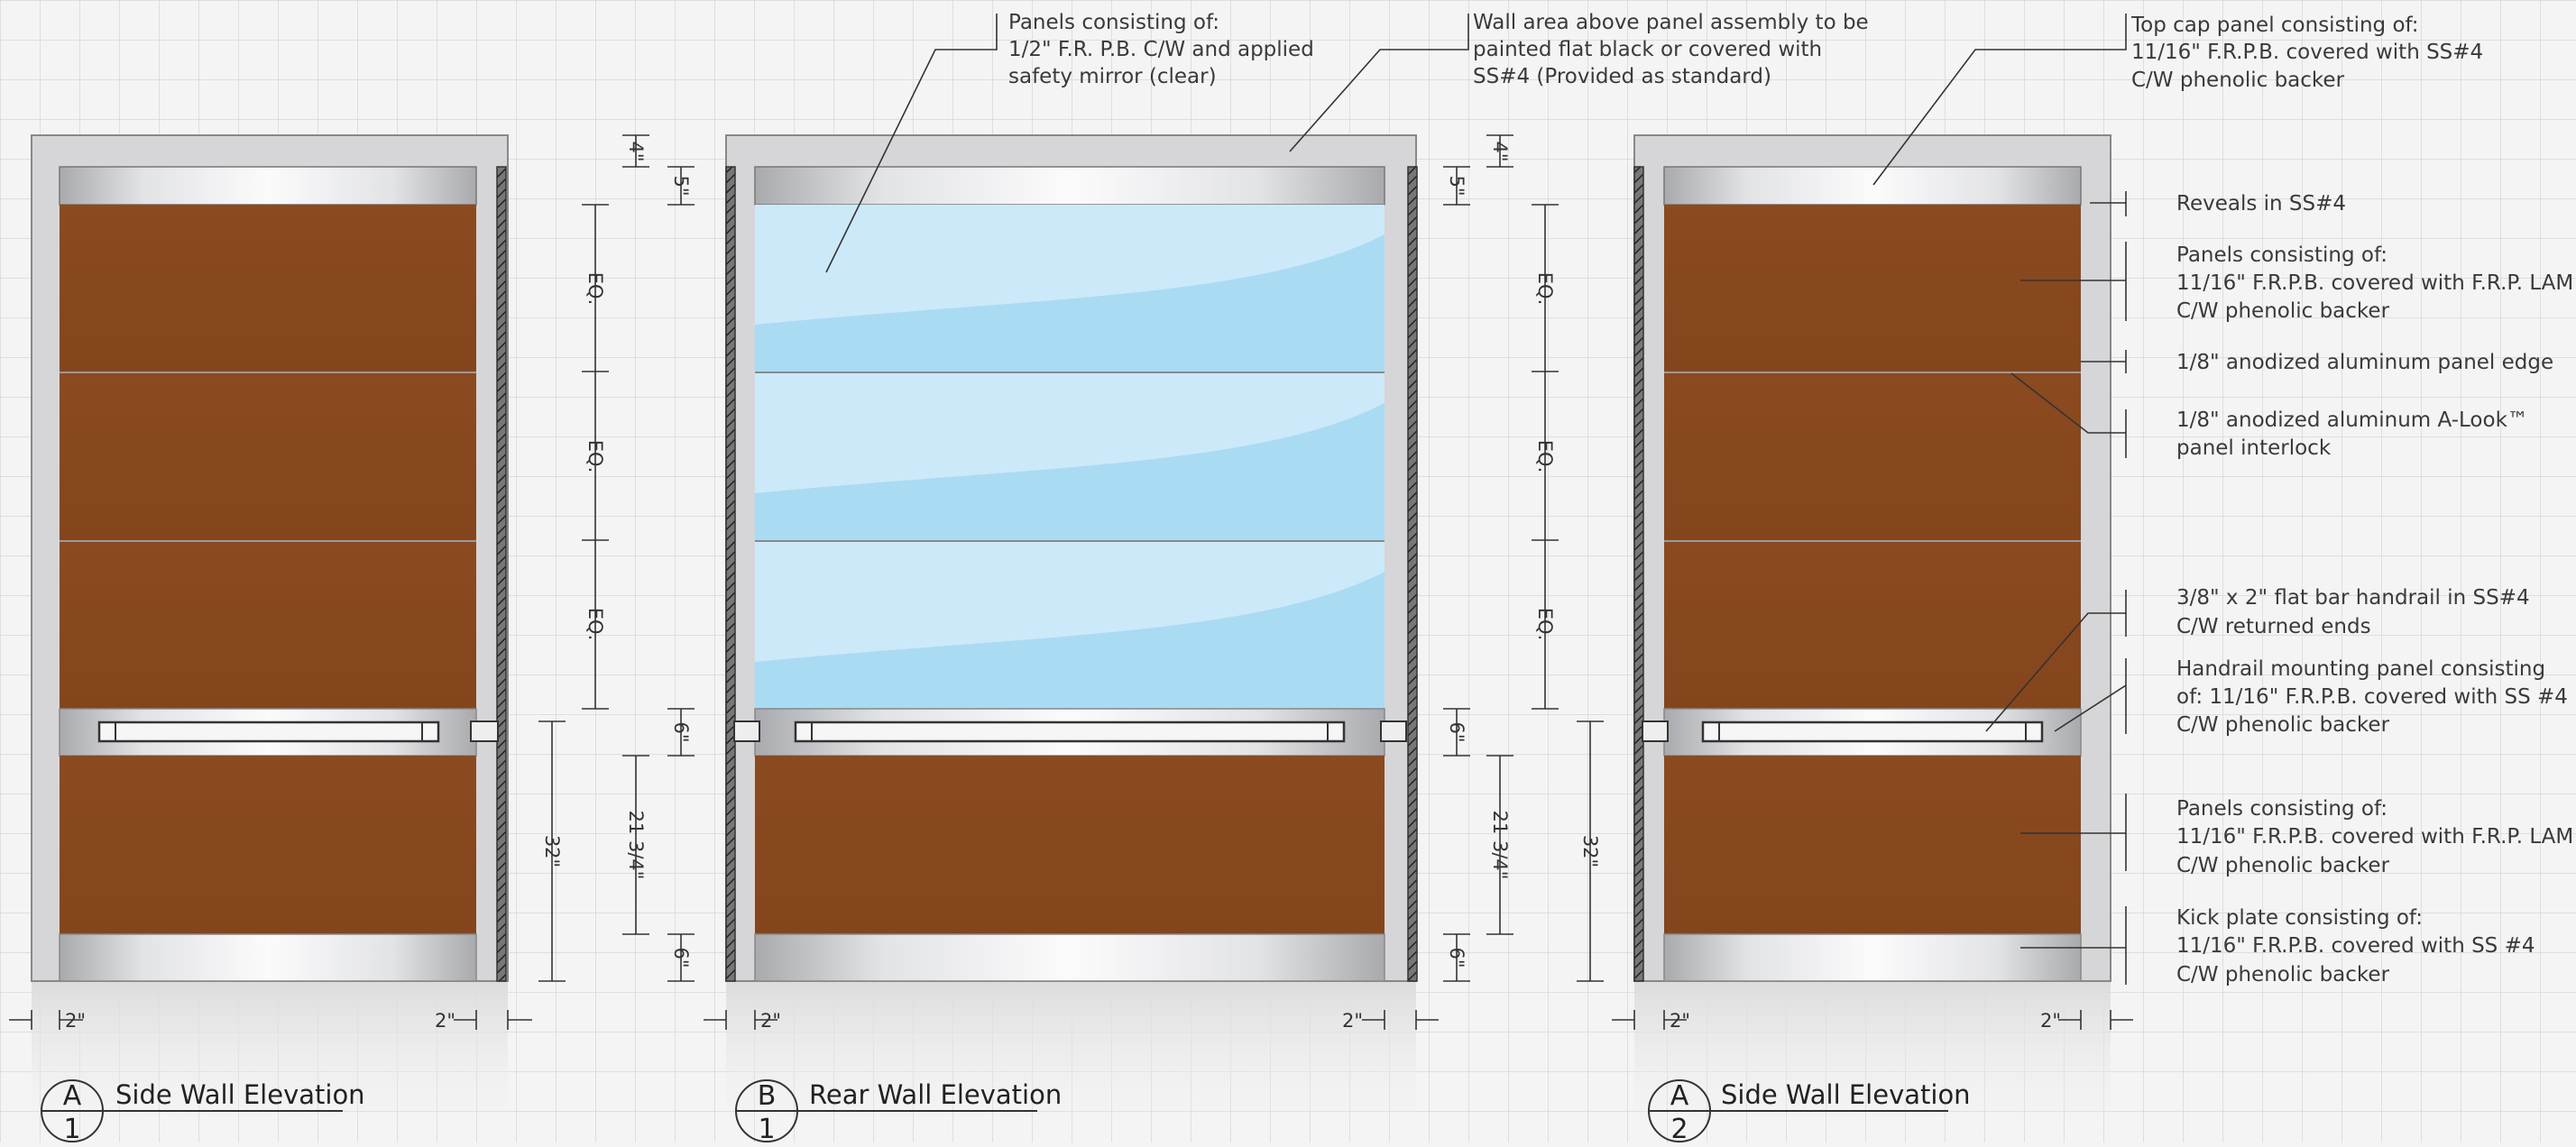  What do you see at coordinates (2353, 598) in the screenshot?
I see `svg-text:3/8" x 2" flat bar handrail in: 3/8" x 2" flat bar handrail in SS#4` at bounding box center [2353, 598].